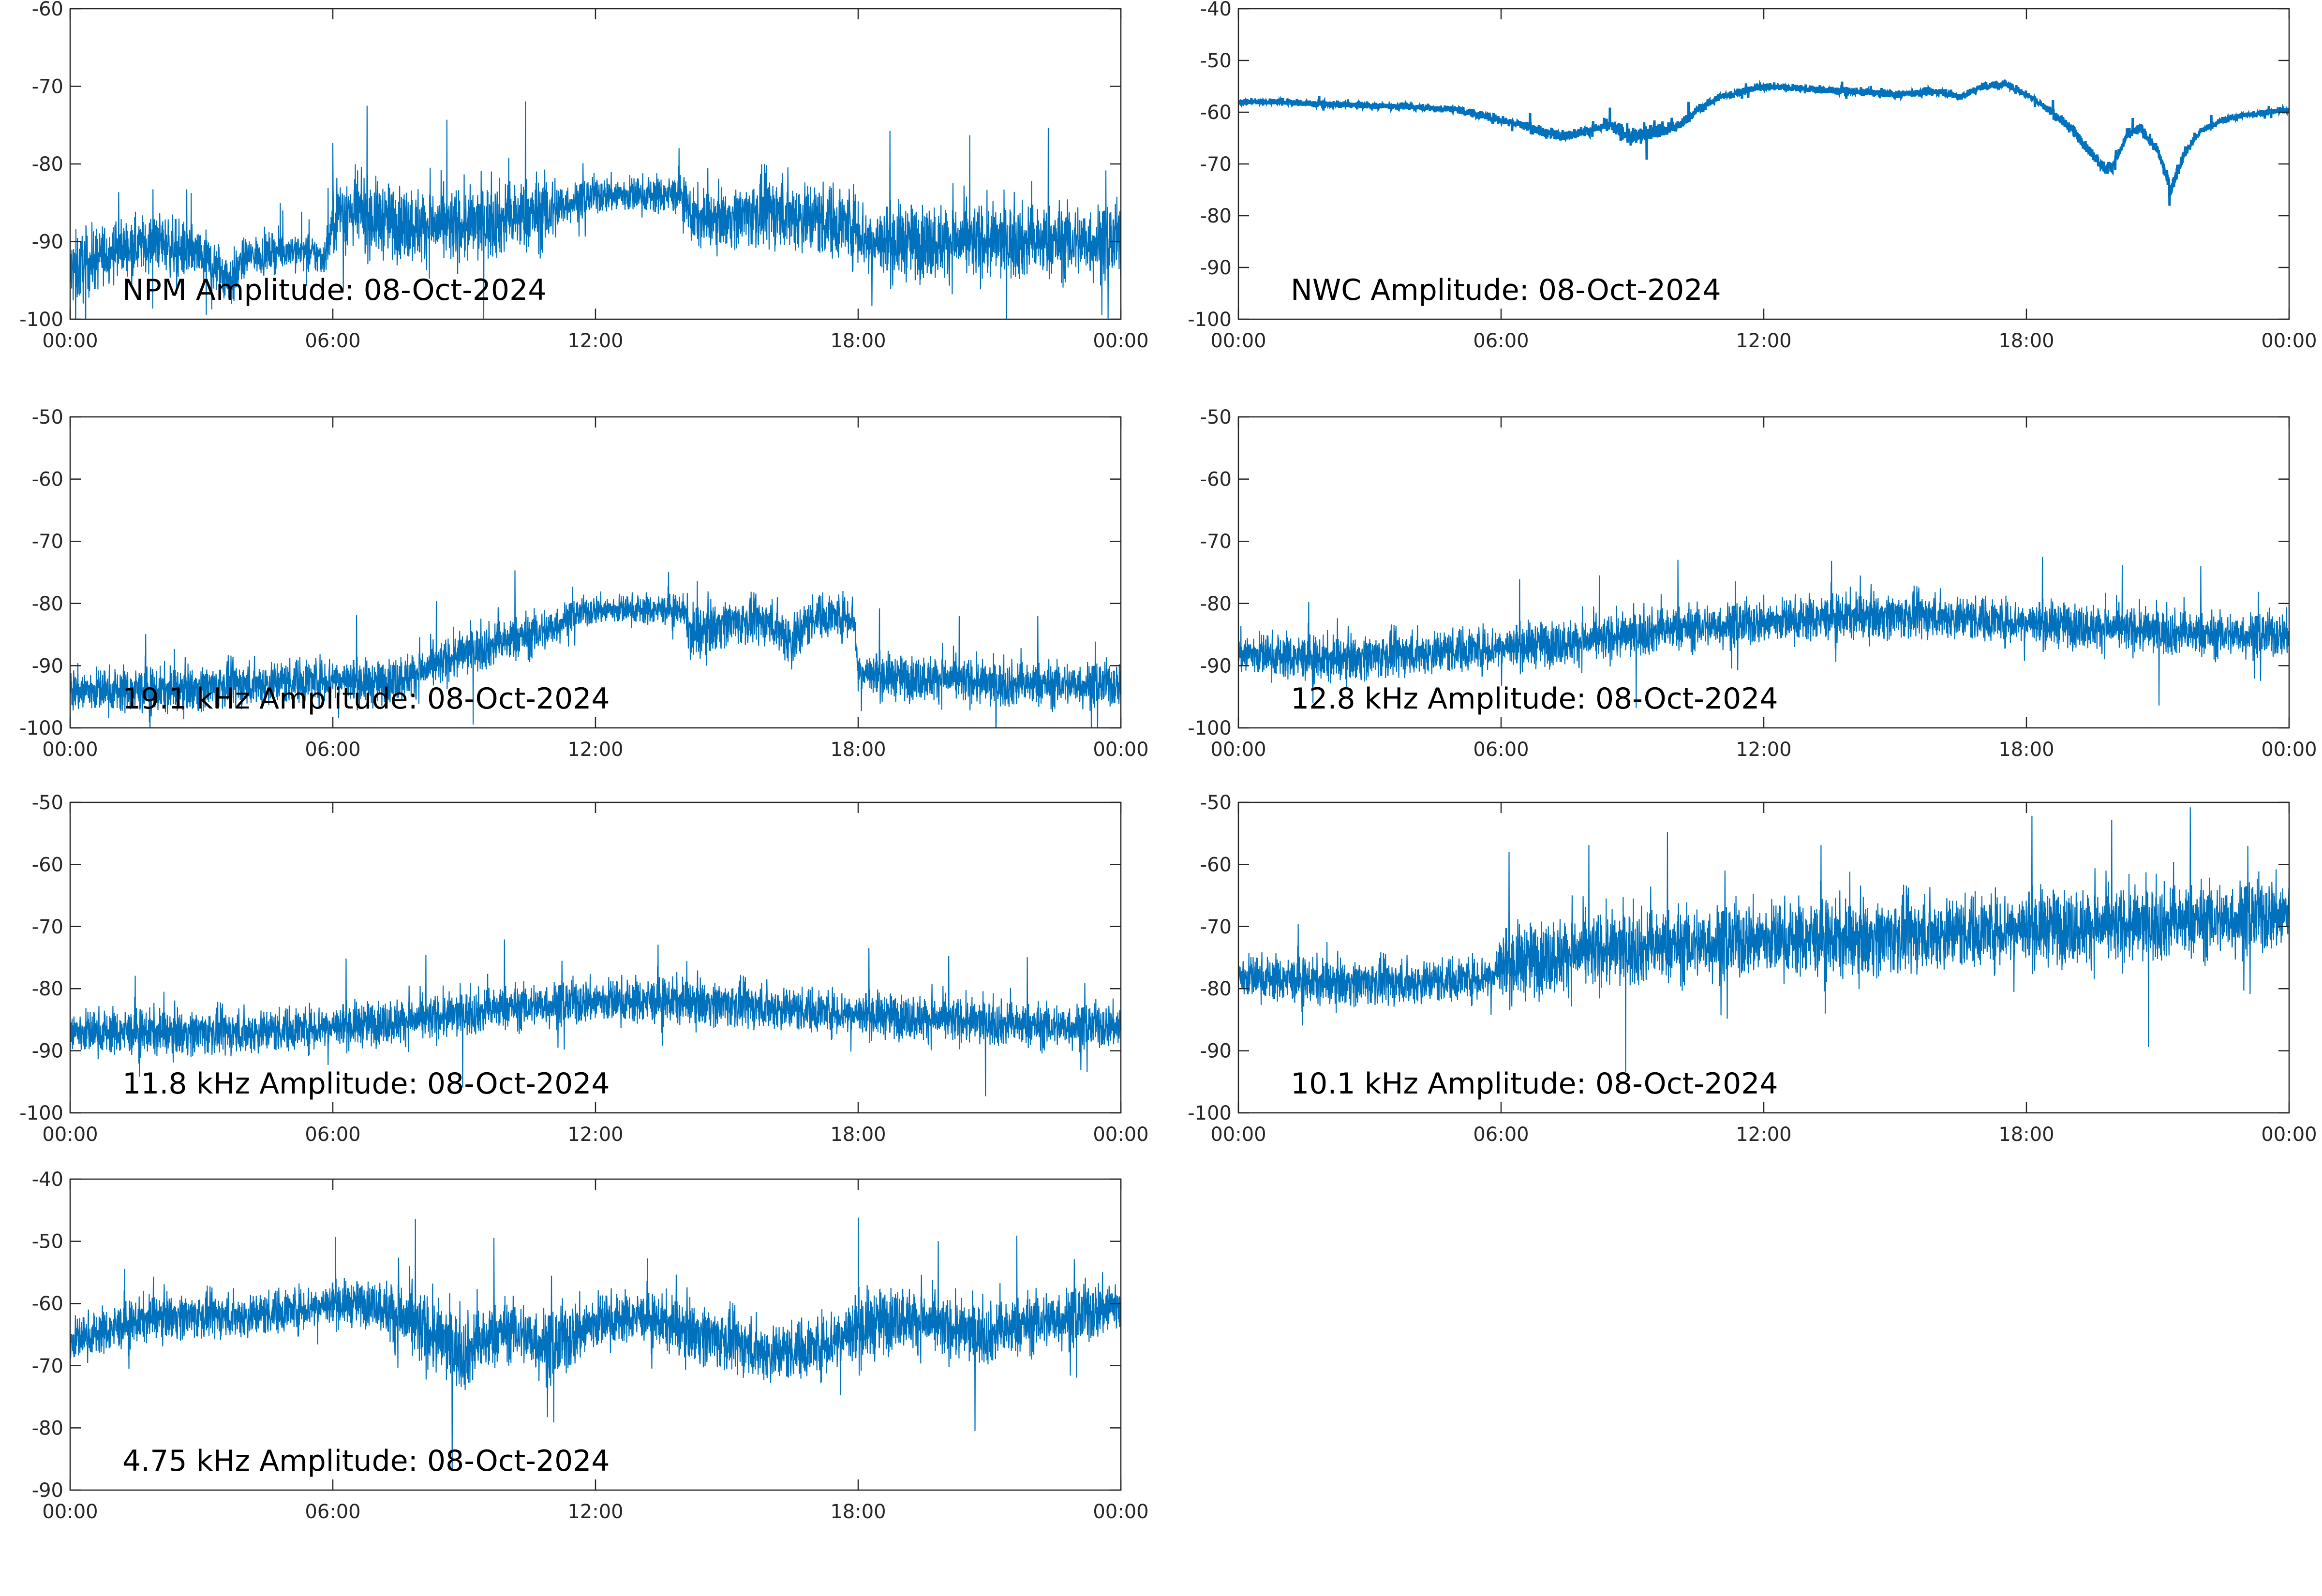 This screenshot has width=2322, height=1596. What do you see at coordinates (1534, 699) in the screenshot?
I see `chart-title: 12.8 kHz Amplitude: 08-Oct-2024` at bounding box center [1534, 699].